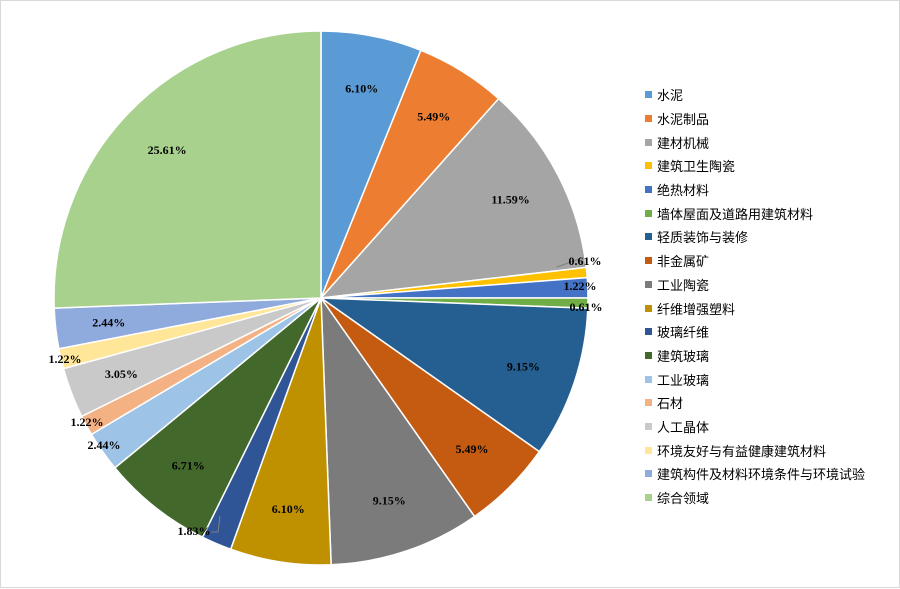 The width and height of the screenshot is (900, 589). I want to click on data-label: 3.05%, so click(121, 374).